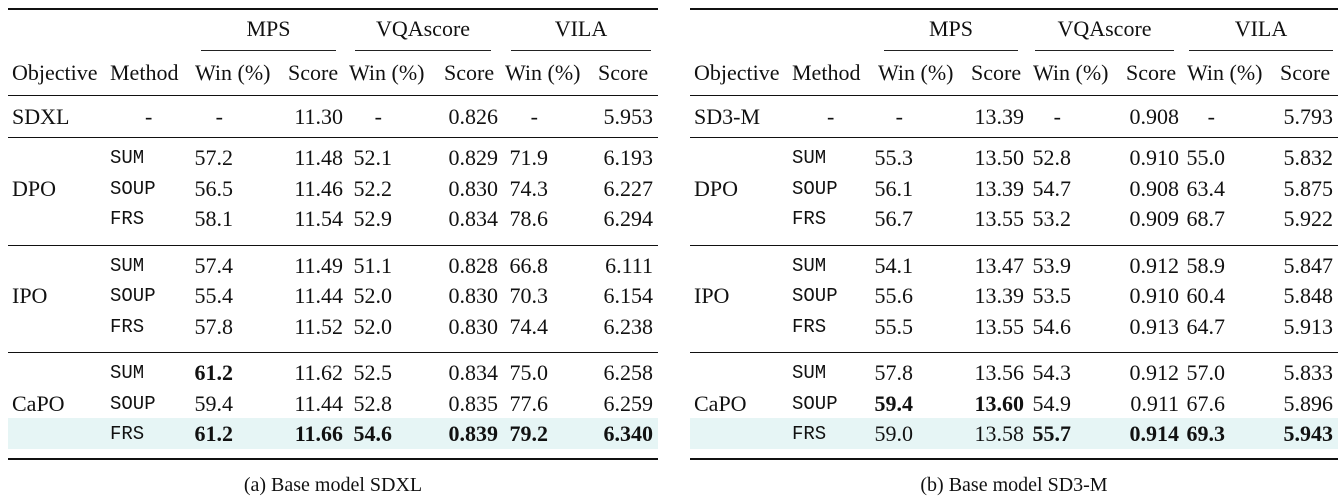 The width and height of the screenshot is (1344, 502). What do you see at coordinates (318, 433) in the screenshot?
I see `value-cell: 11.66` at bounding box center [318, 433].